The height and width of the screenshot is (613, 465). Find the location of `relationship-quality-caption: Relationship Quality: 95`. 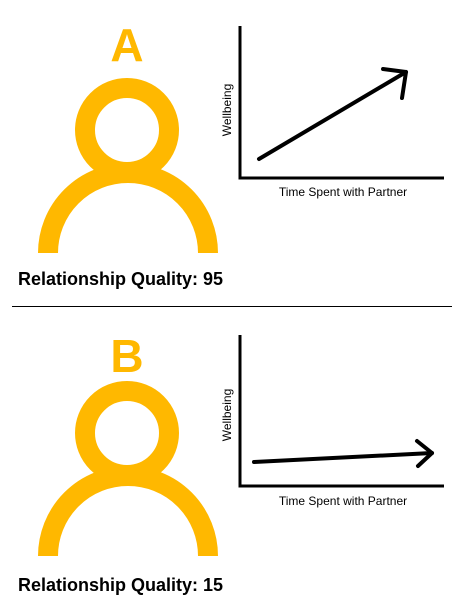

relationship-quality-caption: Relationship Quality: 95 is located at coordinates (120, 279).